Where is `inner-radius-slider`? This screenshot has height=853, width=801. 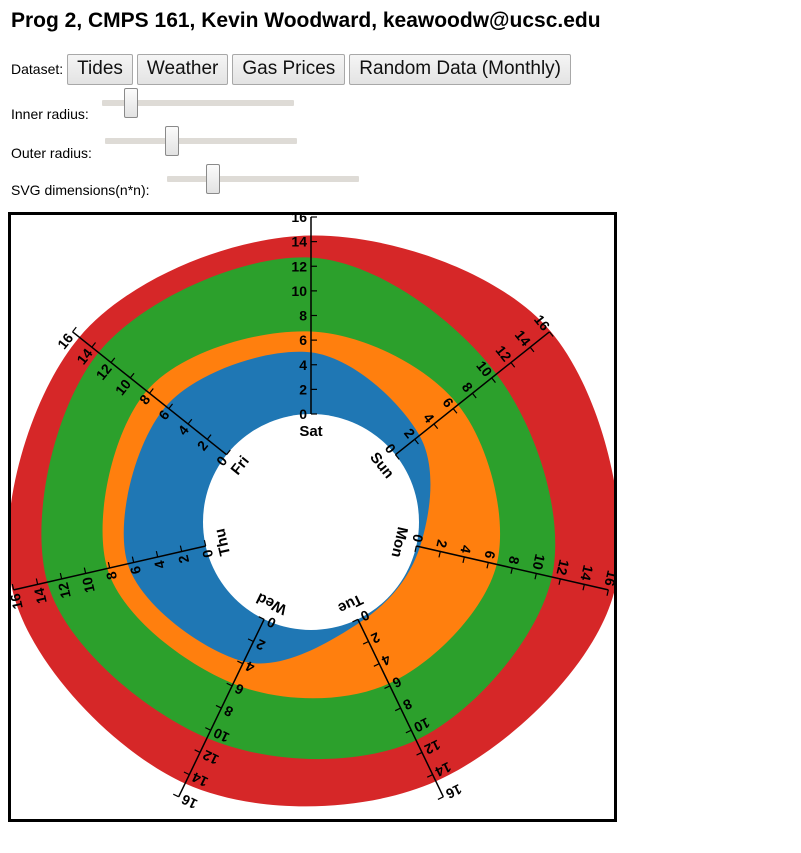
inner-radius-slider is located at coordinates (198, 103).